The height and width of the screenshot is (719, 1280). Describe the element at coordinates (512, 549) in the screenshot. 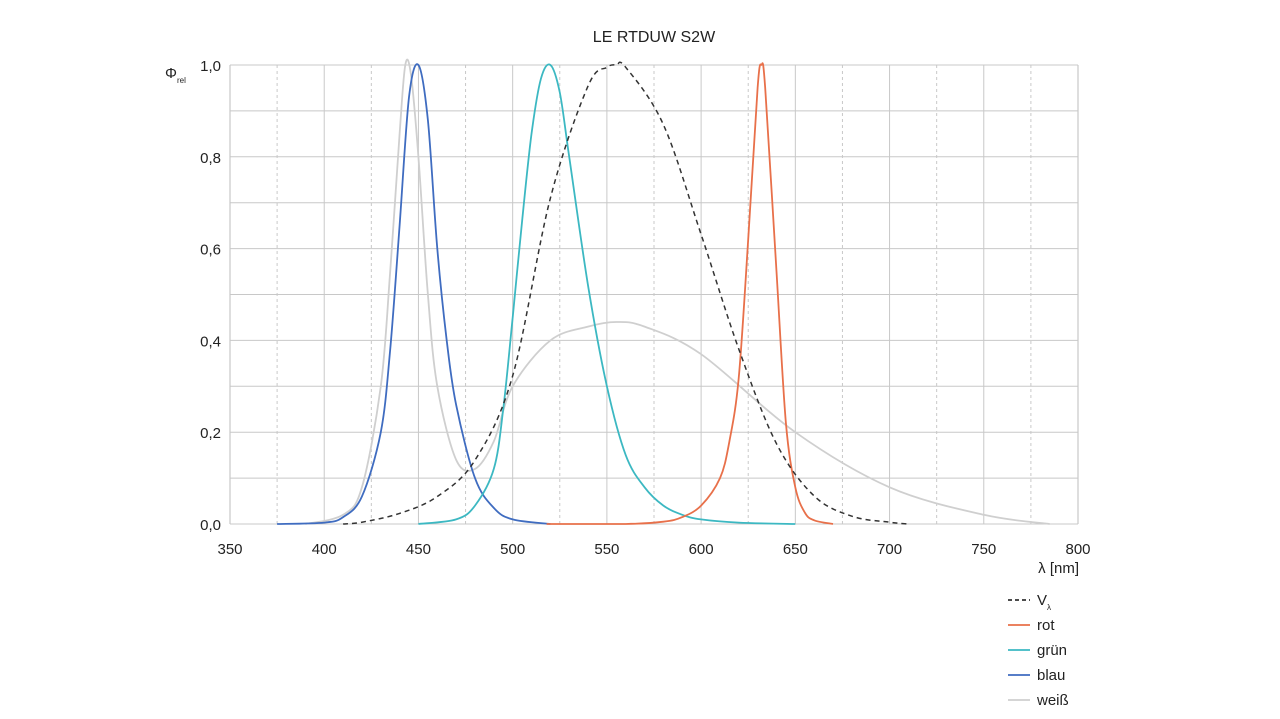

I see `x-tick-label: 500` at that location.